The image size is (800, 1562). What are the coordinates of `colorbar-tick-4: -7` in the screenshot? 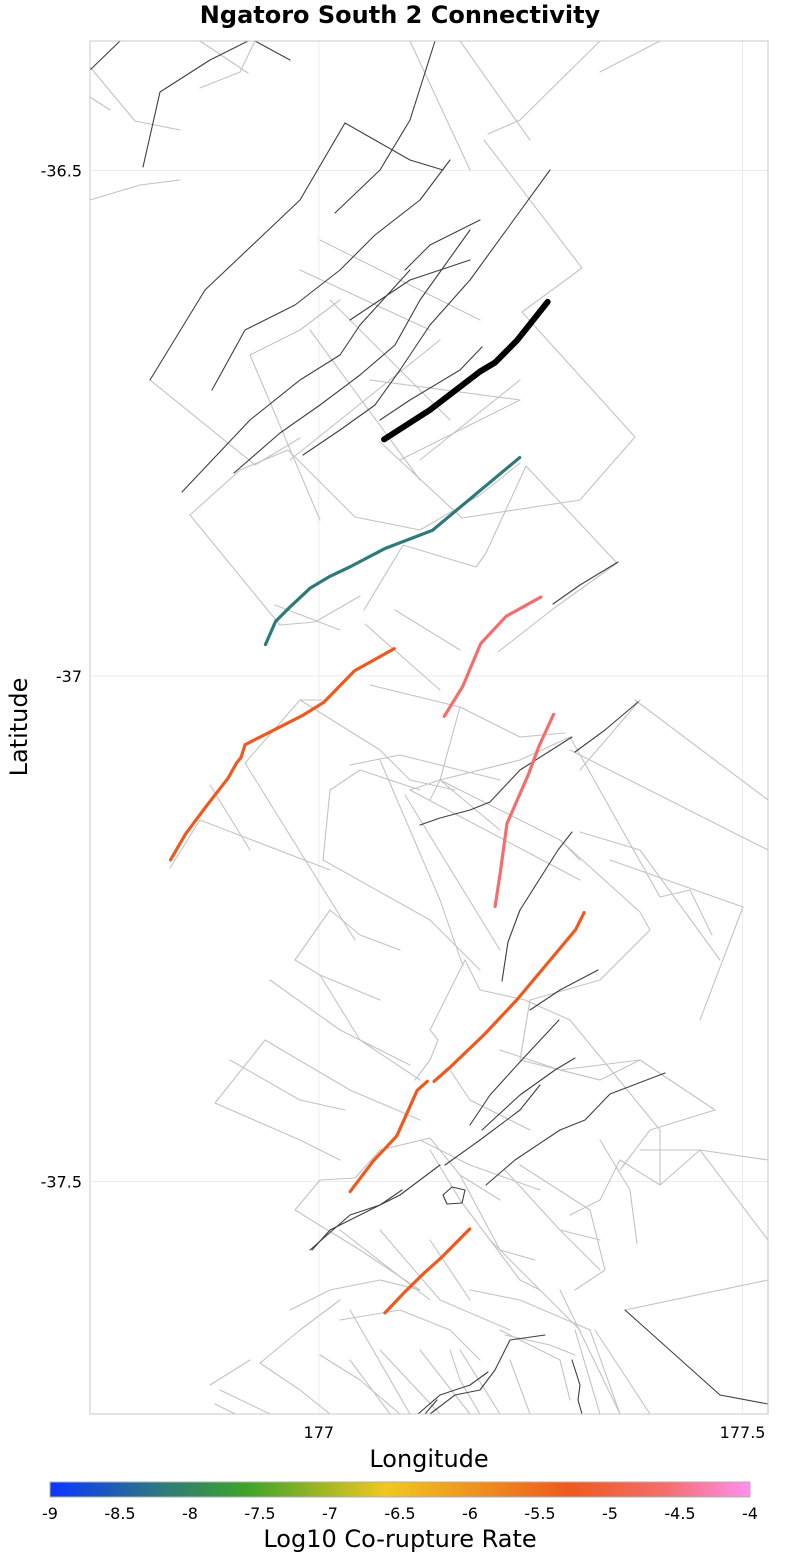 It's located at (330, 1513).